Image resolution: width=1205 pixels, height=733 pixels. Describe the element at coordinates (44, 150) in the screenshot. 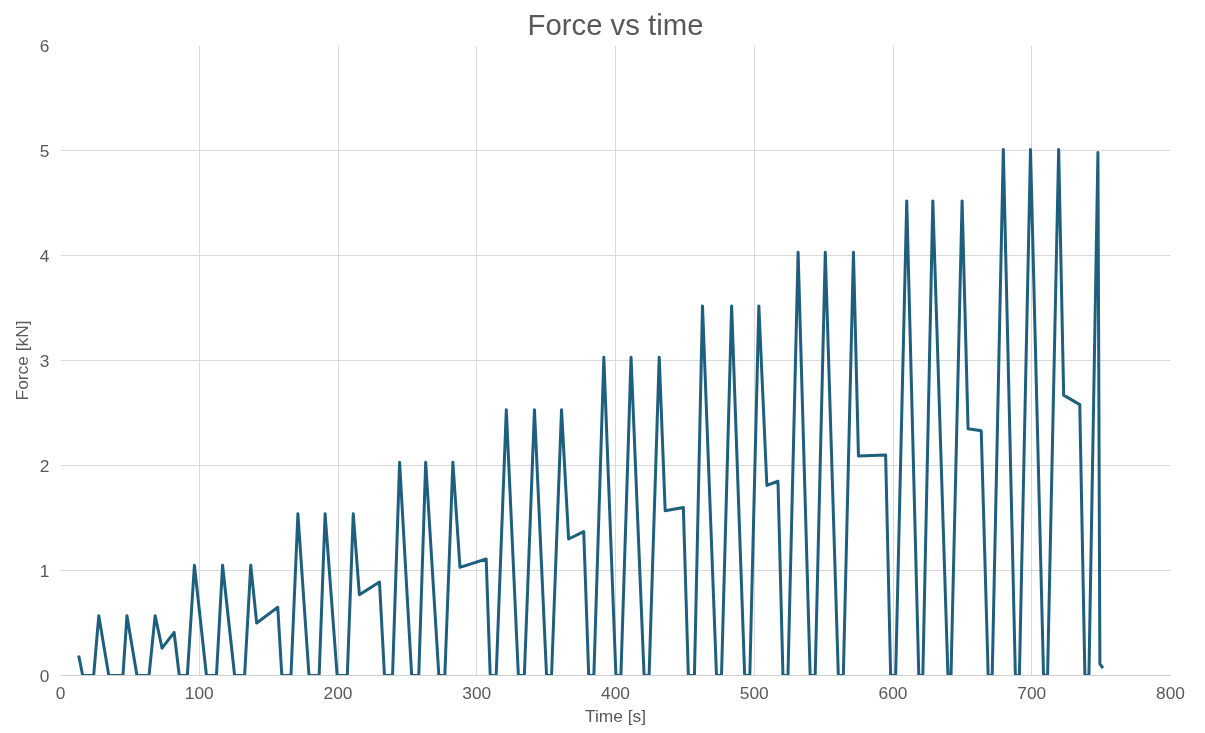

I see `y-tick-label: 5` at that location.